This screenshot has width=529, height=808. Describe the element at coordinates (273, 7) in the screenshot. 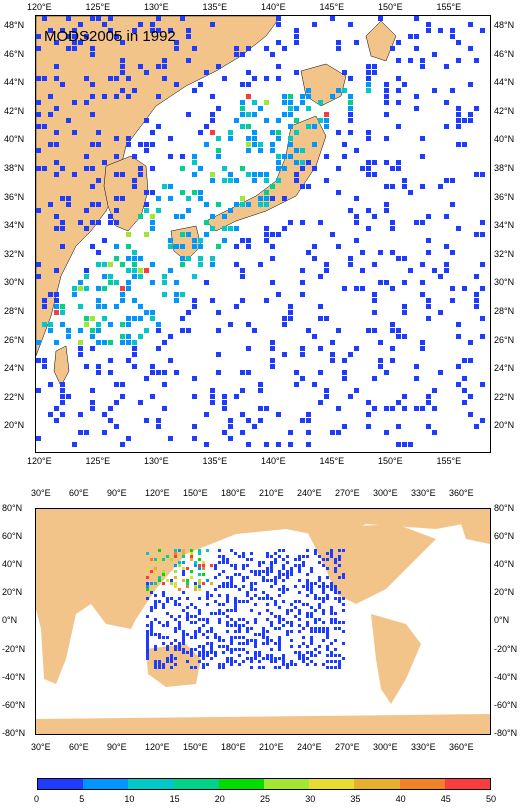

I see `top-x-tick-top: 140°E` at that location.